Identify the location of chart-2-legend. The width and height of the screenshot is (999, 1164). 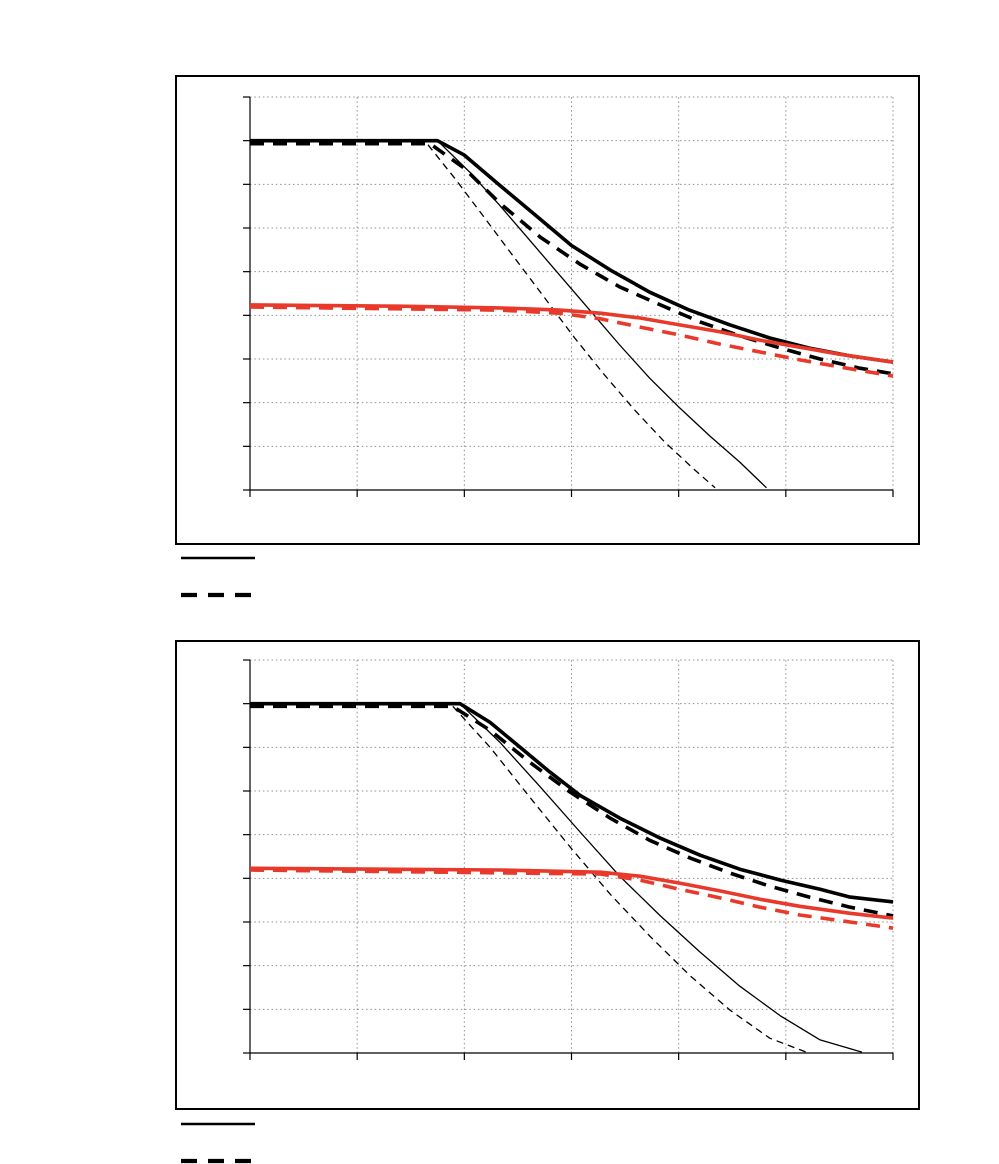
(224, 1140).